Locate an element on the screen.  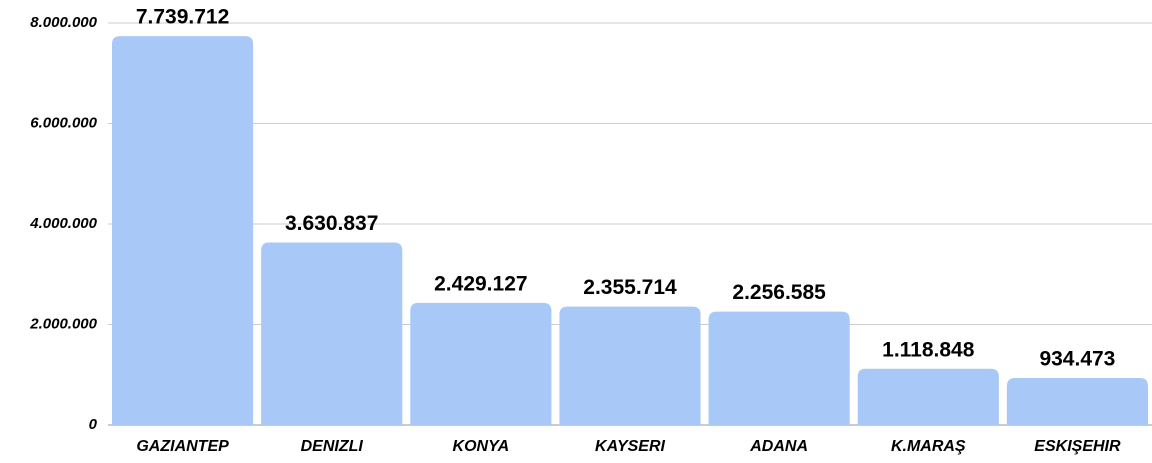
data-label: 2.429.127 is located at coordinates (480, 283).